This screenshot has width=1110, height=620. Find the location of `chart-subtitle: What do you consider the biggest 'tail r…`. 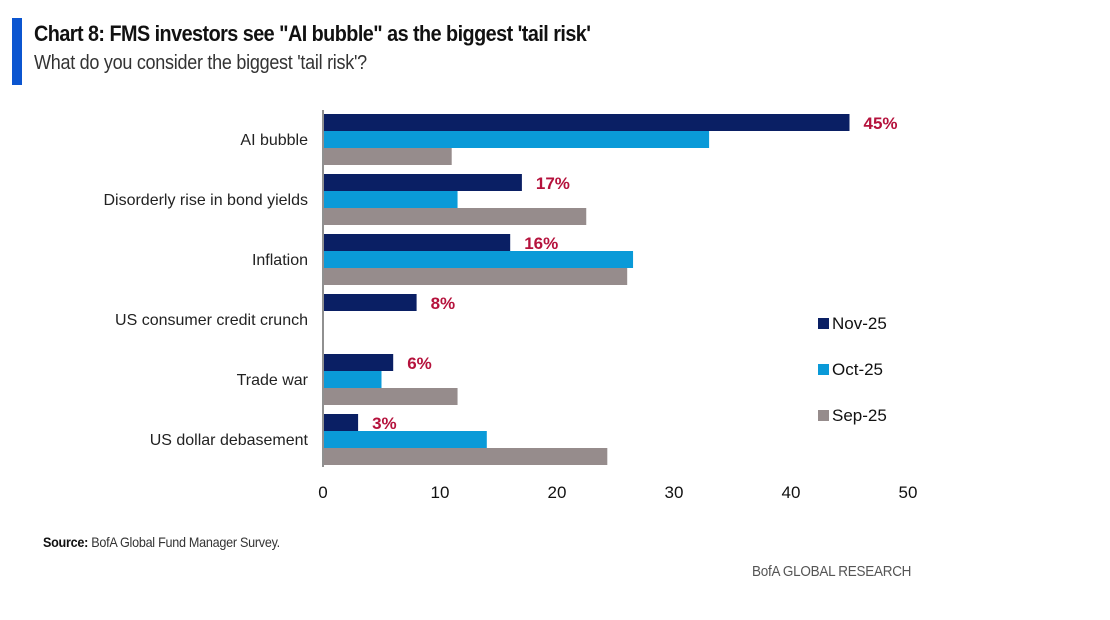

chart-subtitle: What do you consider the biggest 'tail r… is located at coordinates (200, 63).